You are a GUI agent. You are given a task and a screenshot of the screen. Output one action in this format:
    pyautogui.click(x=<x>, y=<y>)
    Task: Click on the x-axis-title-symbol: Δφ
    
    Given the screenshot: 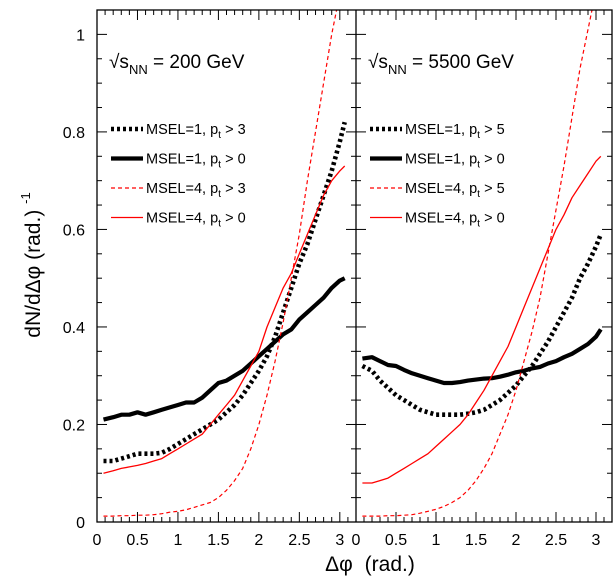 What is the action you would take?
    pyautogui.click(x=339, y=564)
    